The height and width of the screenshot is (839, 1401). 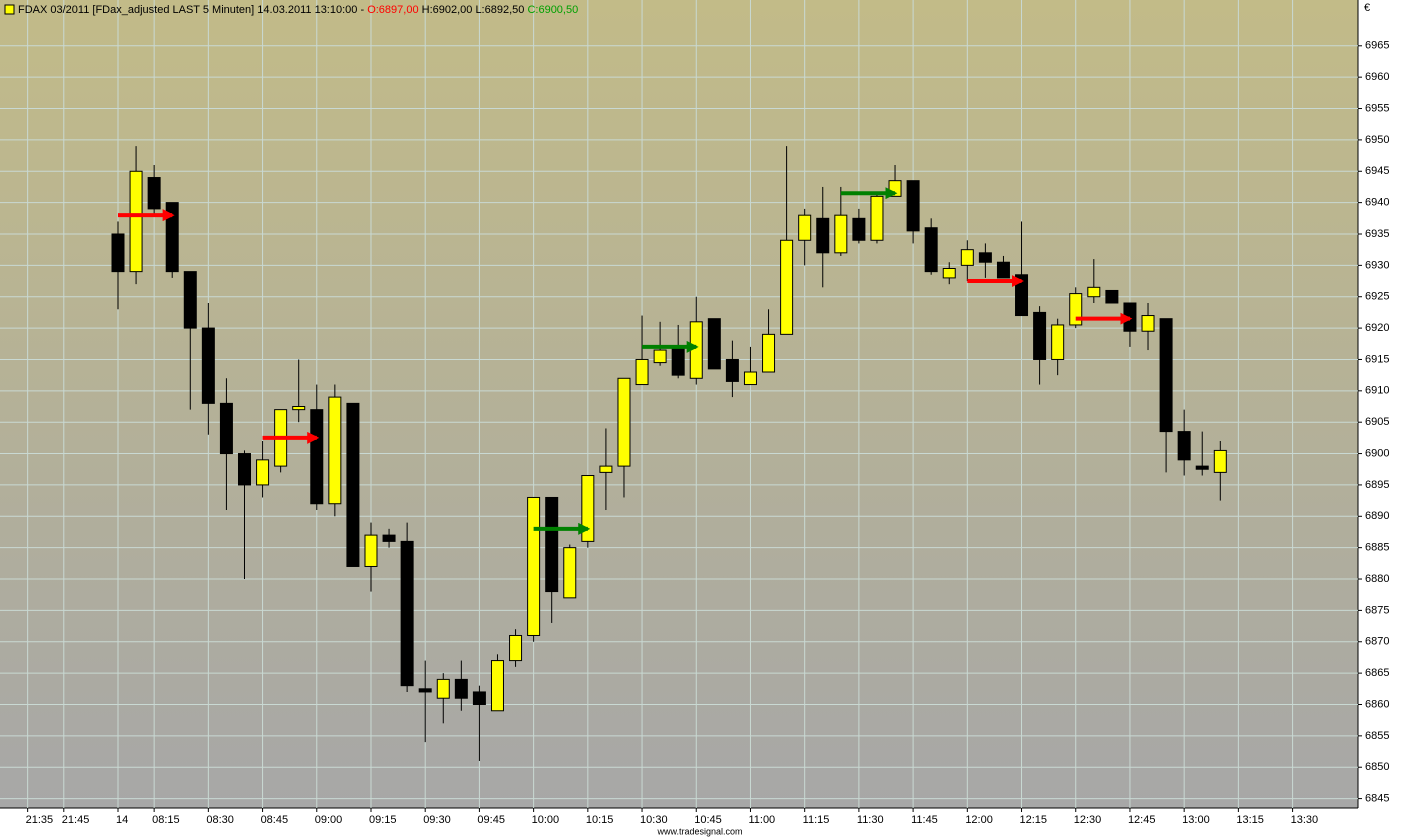 I want to click on x-tick-label: 14, so click(x=122, y=820).